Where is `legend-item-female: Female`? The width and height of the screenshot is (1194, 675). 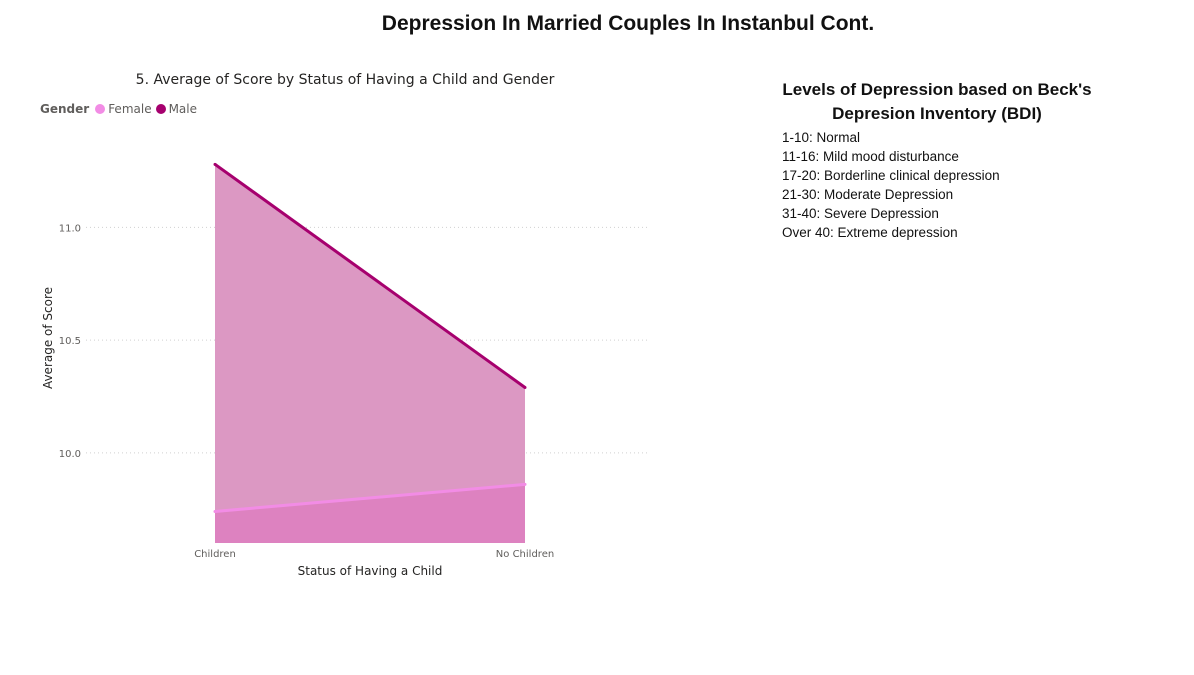 legend-item-female: Female is located at coordinates (123, 109).